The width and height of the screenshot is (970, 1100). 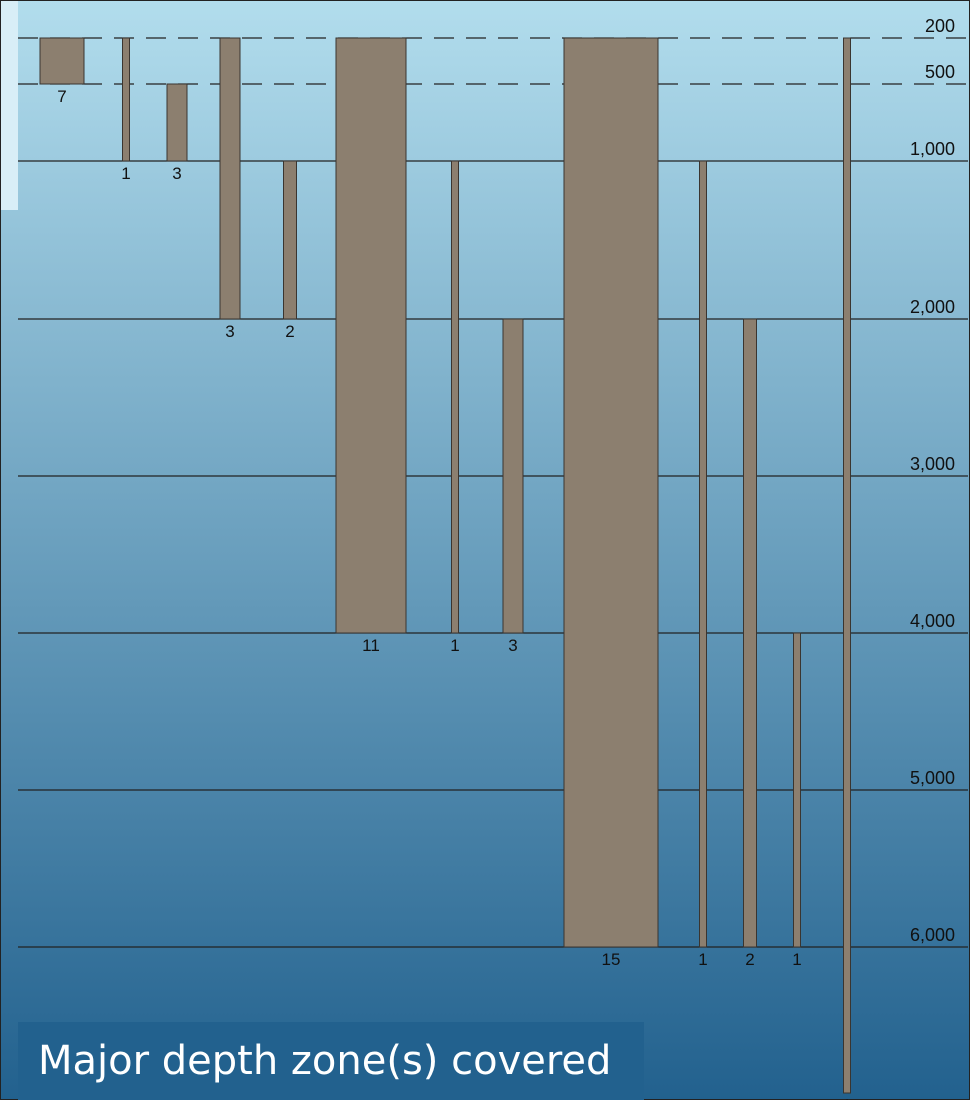 I want to click on depth-tick-labels: 200 500 1,000 2,000 3,000 4,000 5,000 6,000, so click(x=932, y=480).